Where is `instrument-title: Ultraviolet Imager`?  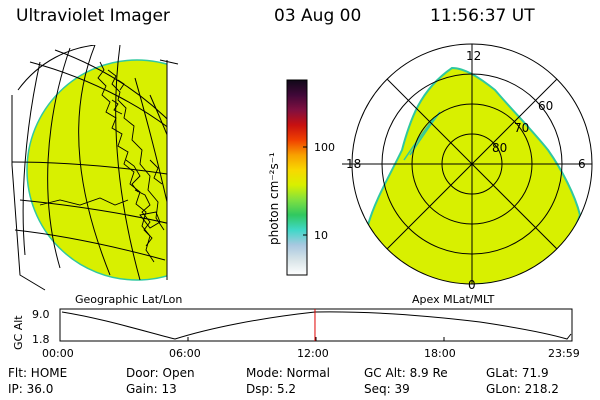 instrument-title: Ultraviolet Imager is located at coordinates (93, 16).